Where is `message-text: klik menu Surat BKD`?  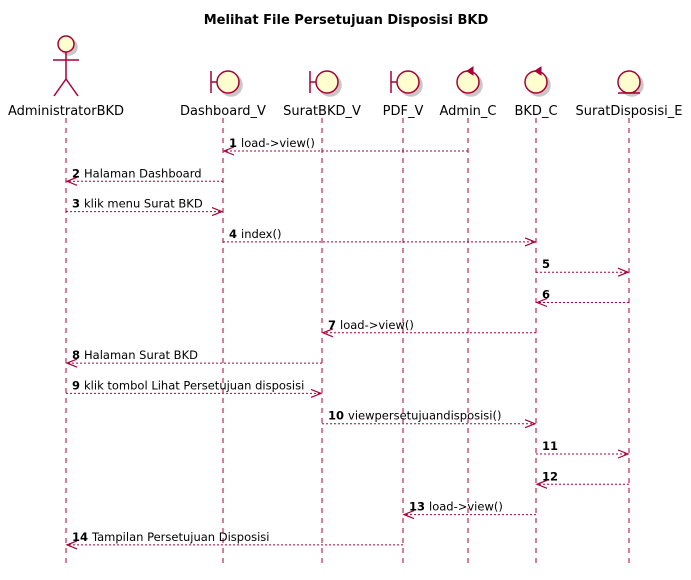
message-text: klik menu Surat BKD is located at coordinates (143, 204).